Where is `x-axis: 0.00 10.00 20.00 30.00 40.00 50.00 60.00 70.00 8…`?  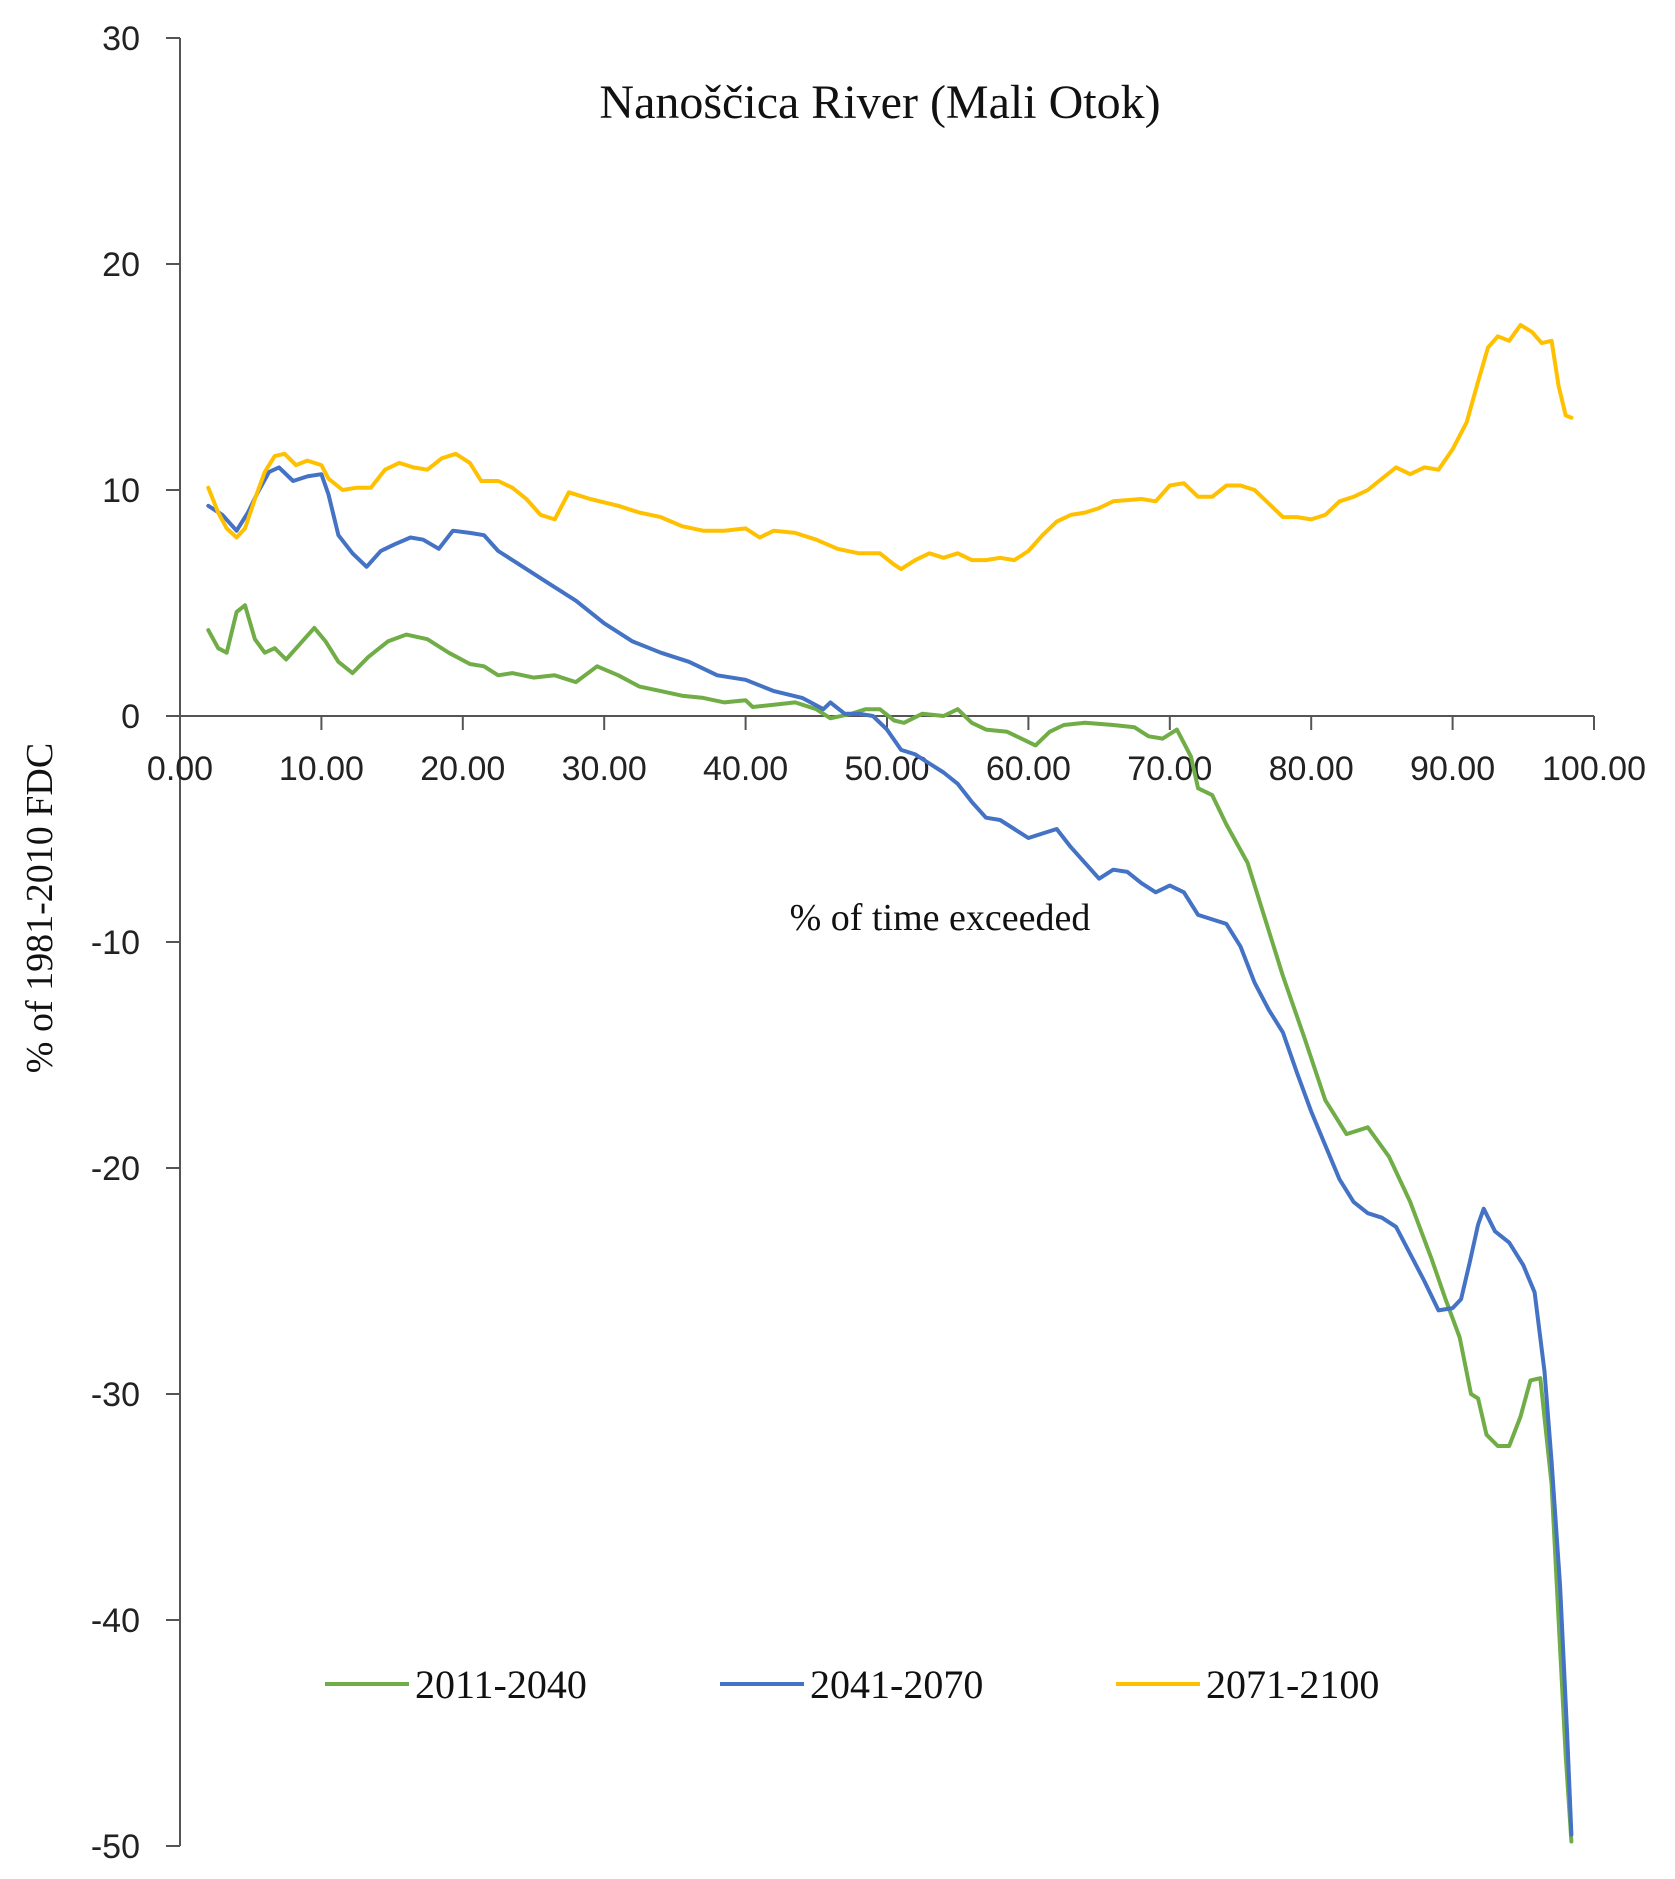
x-axis: 0.00 10.00 20.00 30.00 40.00 50.00 60.00 70.00 8… is located at coordinates (896, 751).